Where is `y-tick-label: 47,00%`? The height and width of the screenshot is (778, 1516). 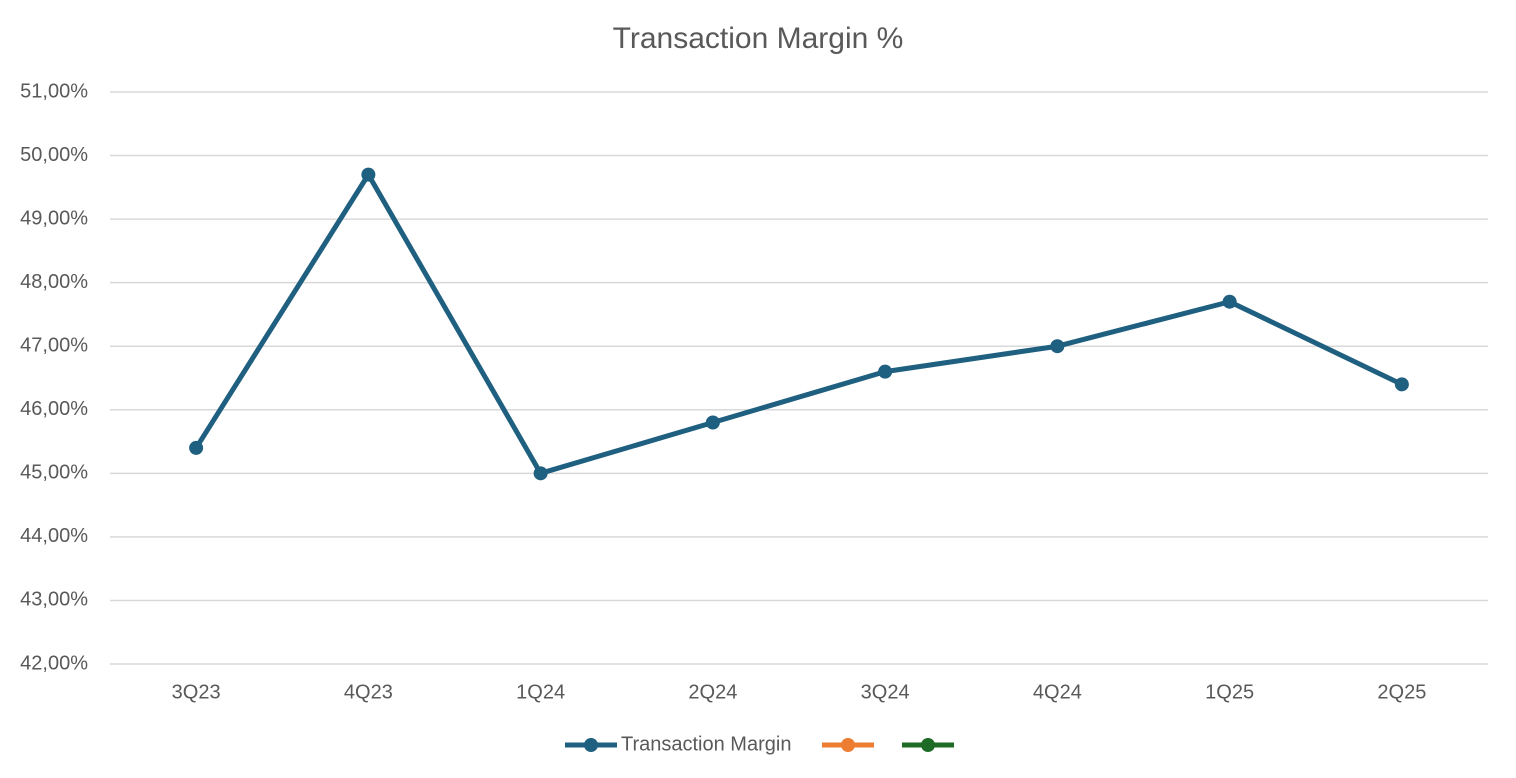
y-tick-label: 47,00% is located at coordinates (54, 346).